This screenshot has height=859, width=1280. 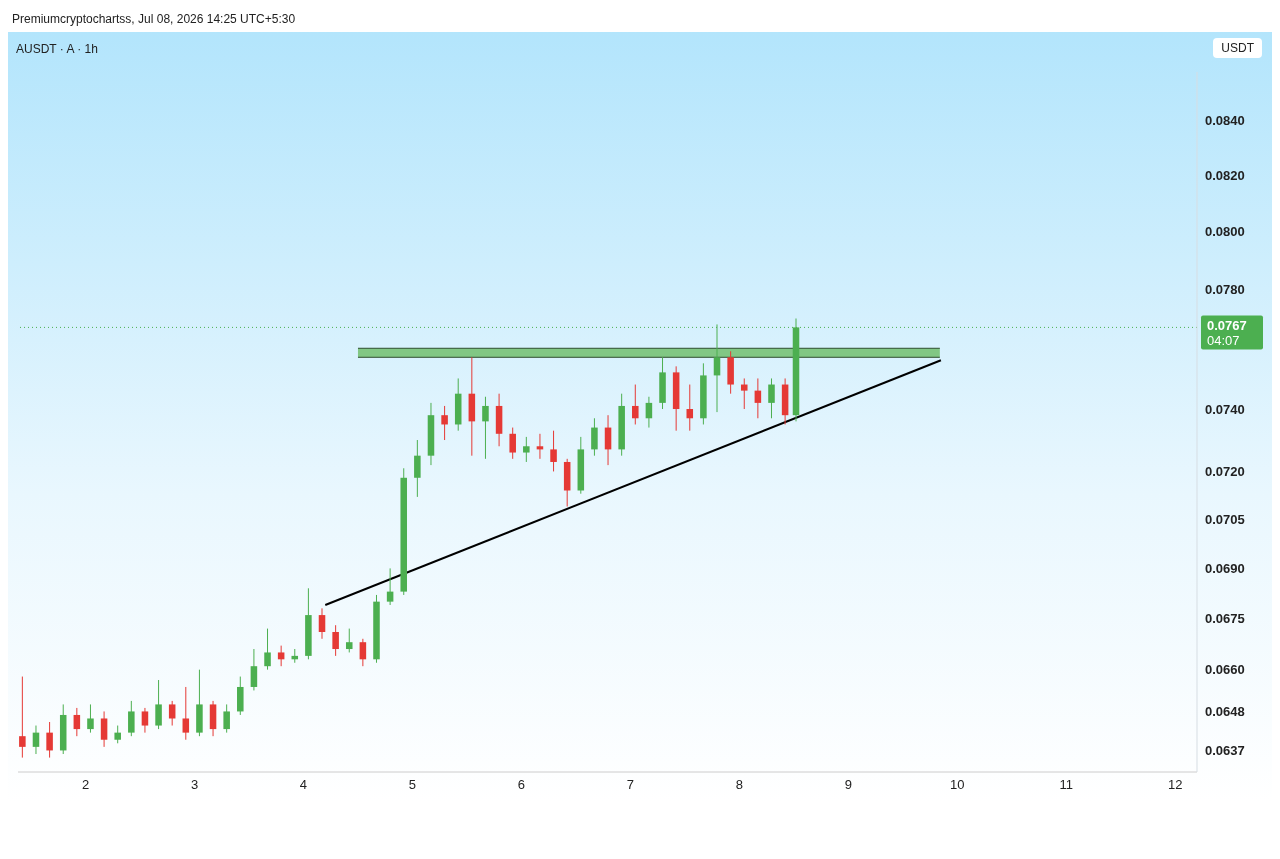 What do you see at coordinates (1225, 472) in the screenshot?
I see `y-tick-label: 0.0720` at bounding box center [1225, 472].